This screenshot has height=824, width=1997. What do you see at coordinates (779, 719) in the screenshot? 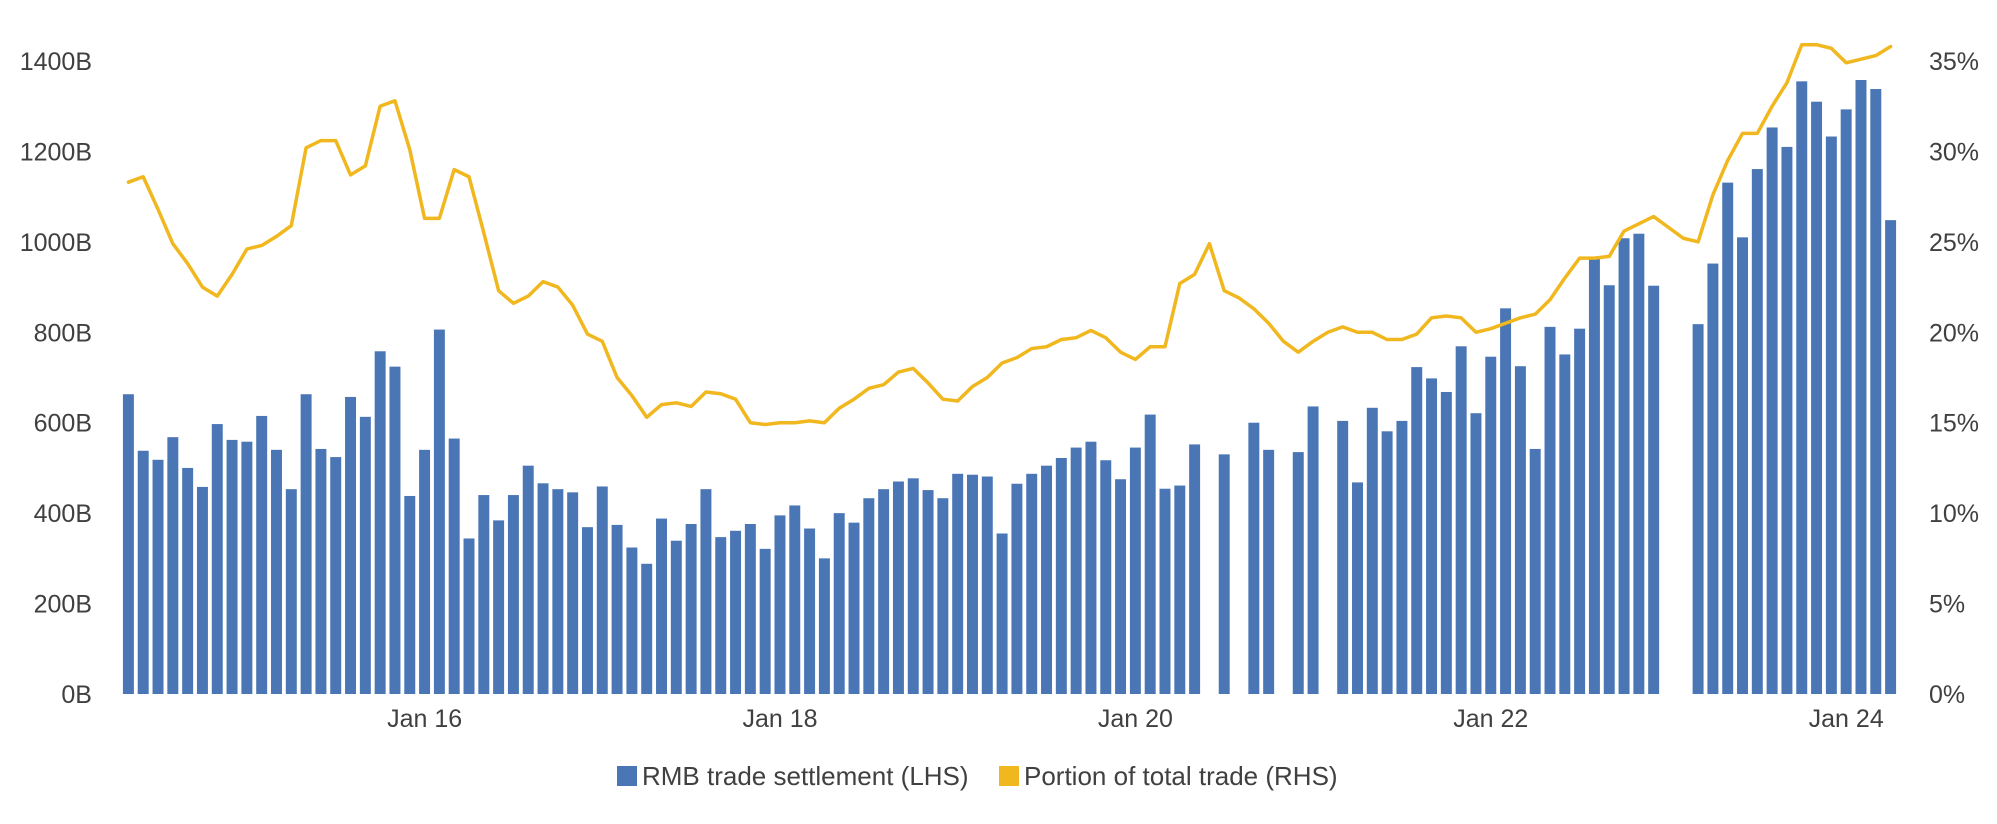
I see `x-axis-tick-label: Jan 18` at bounding box center [779, 719].